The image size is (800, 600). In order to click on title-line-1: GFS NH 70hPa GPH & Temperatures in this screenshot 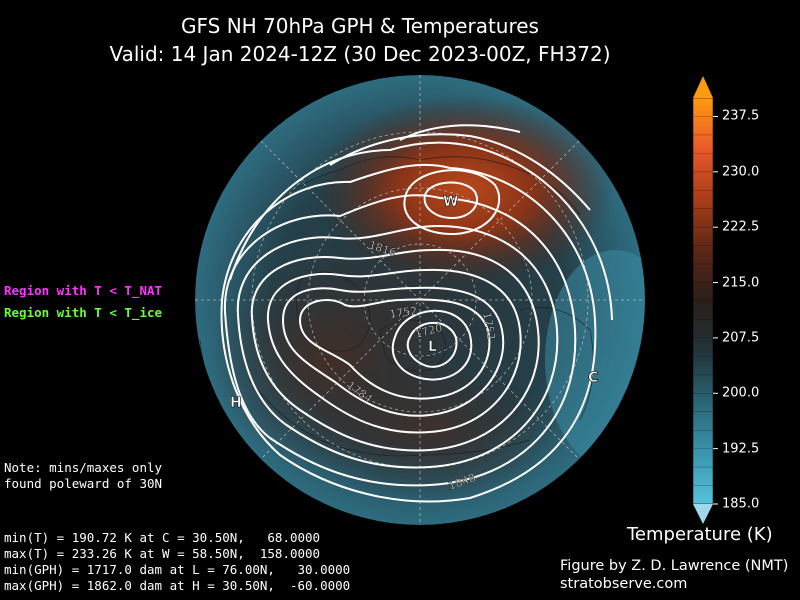, I will do `click(360, 26)`.